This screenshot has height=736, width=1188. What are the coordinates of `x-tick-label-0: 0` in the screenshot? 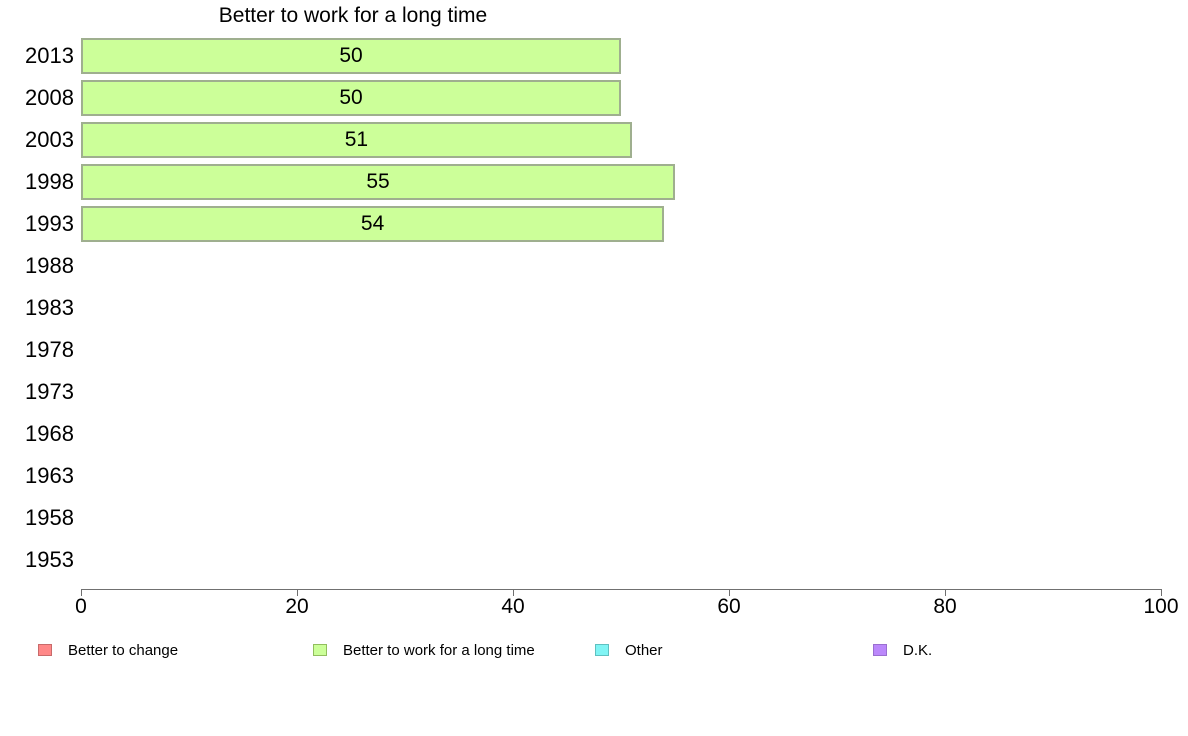 It's located at (81, 606).